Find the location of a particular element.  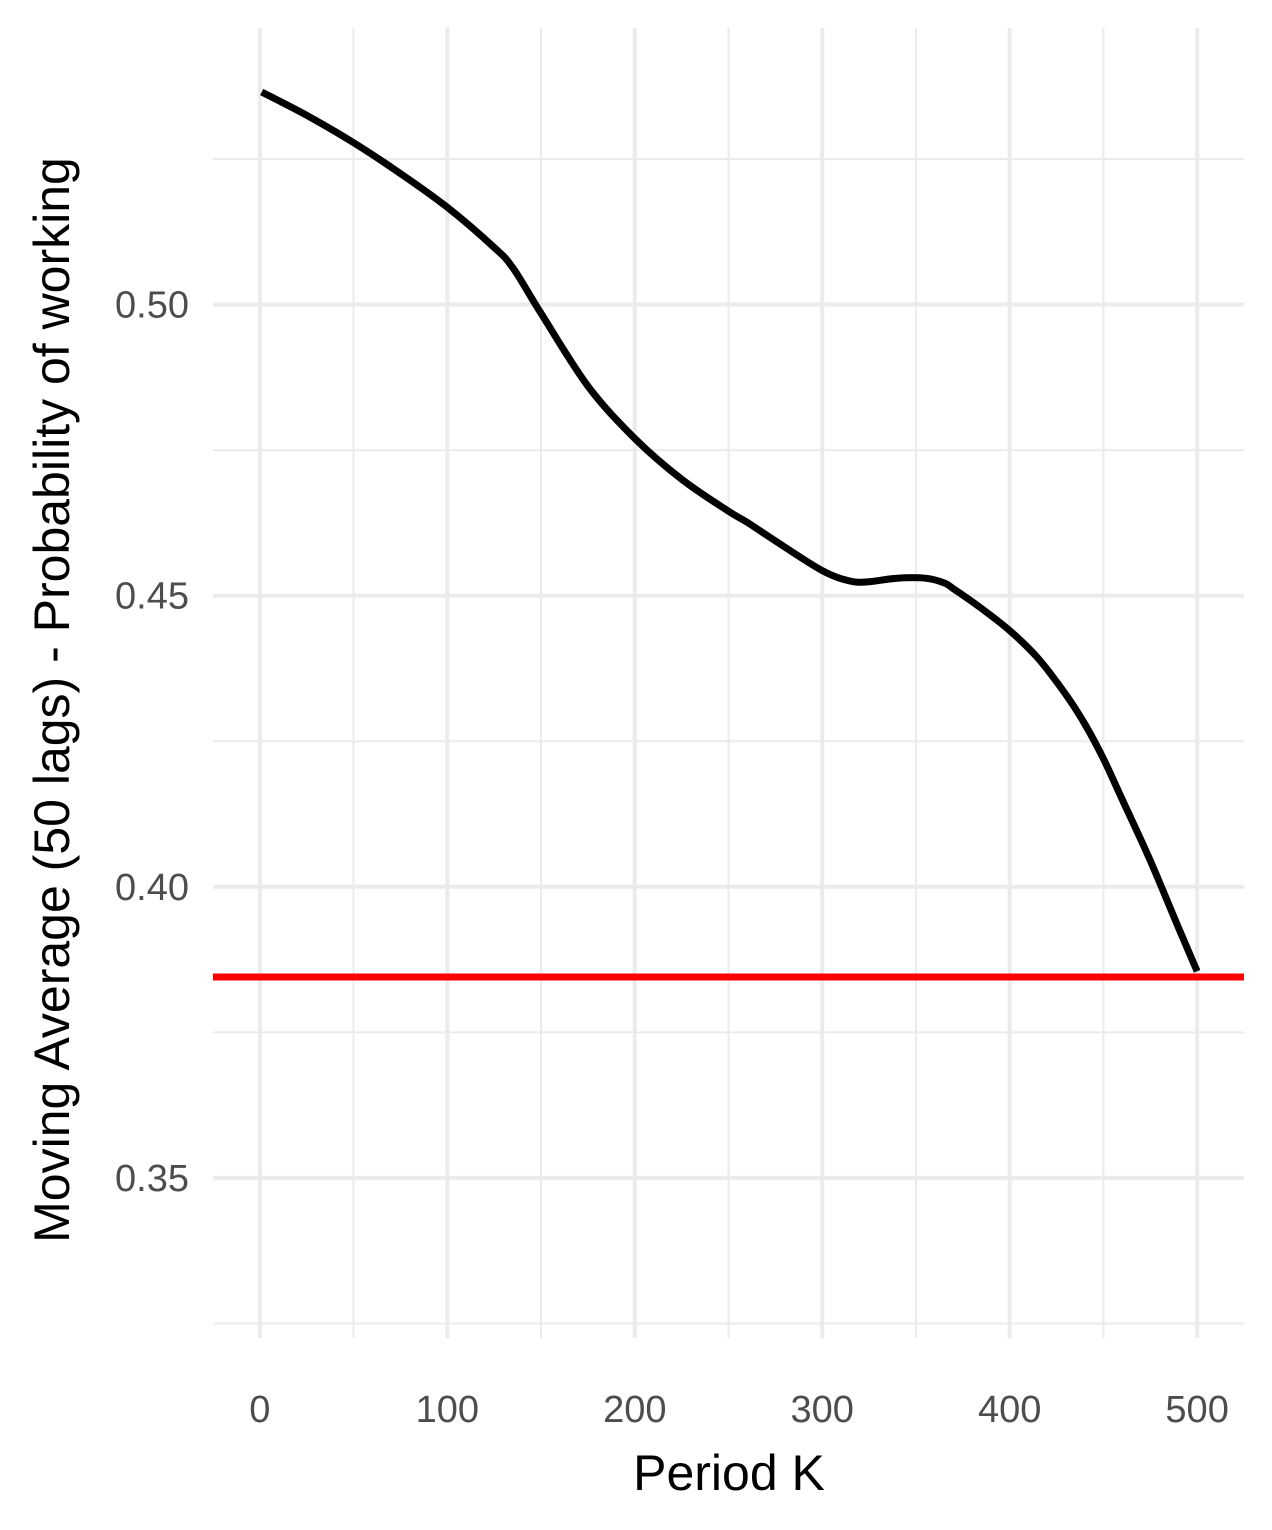

x-tick-label: 400 is located at coordinates (1009, 1410).